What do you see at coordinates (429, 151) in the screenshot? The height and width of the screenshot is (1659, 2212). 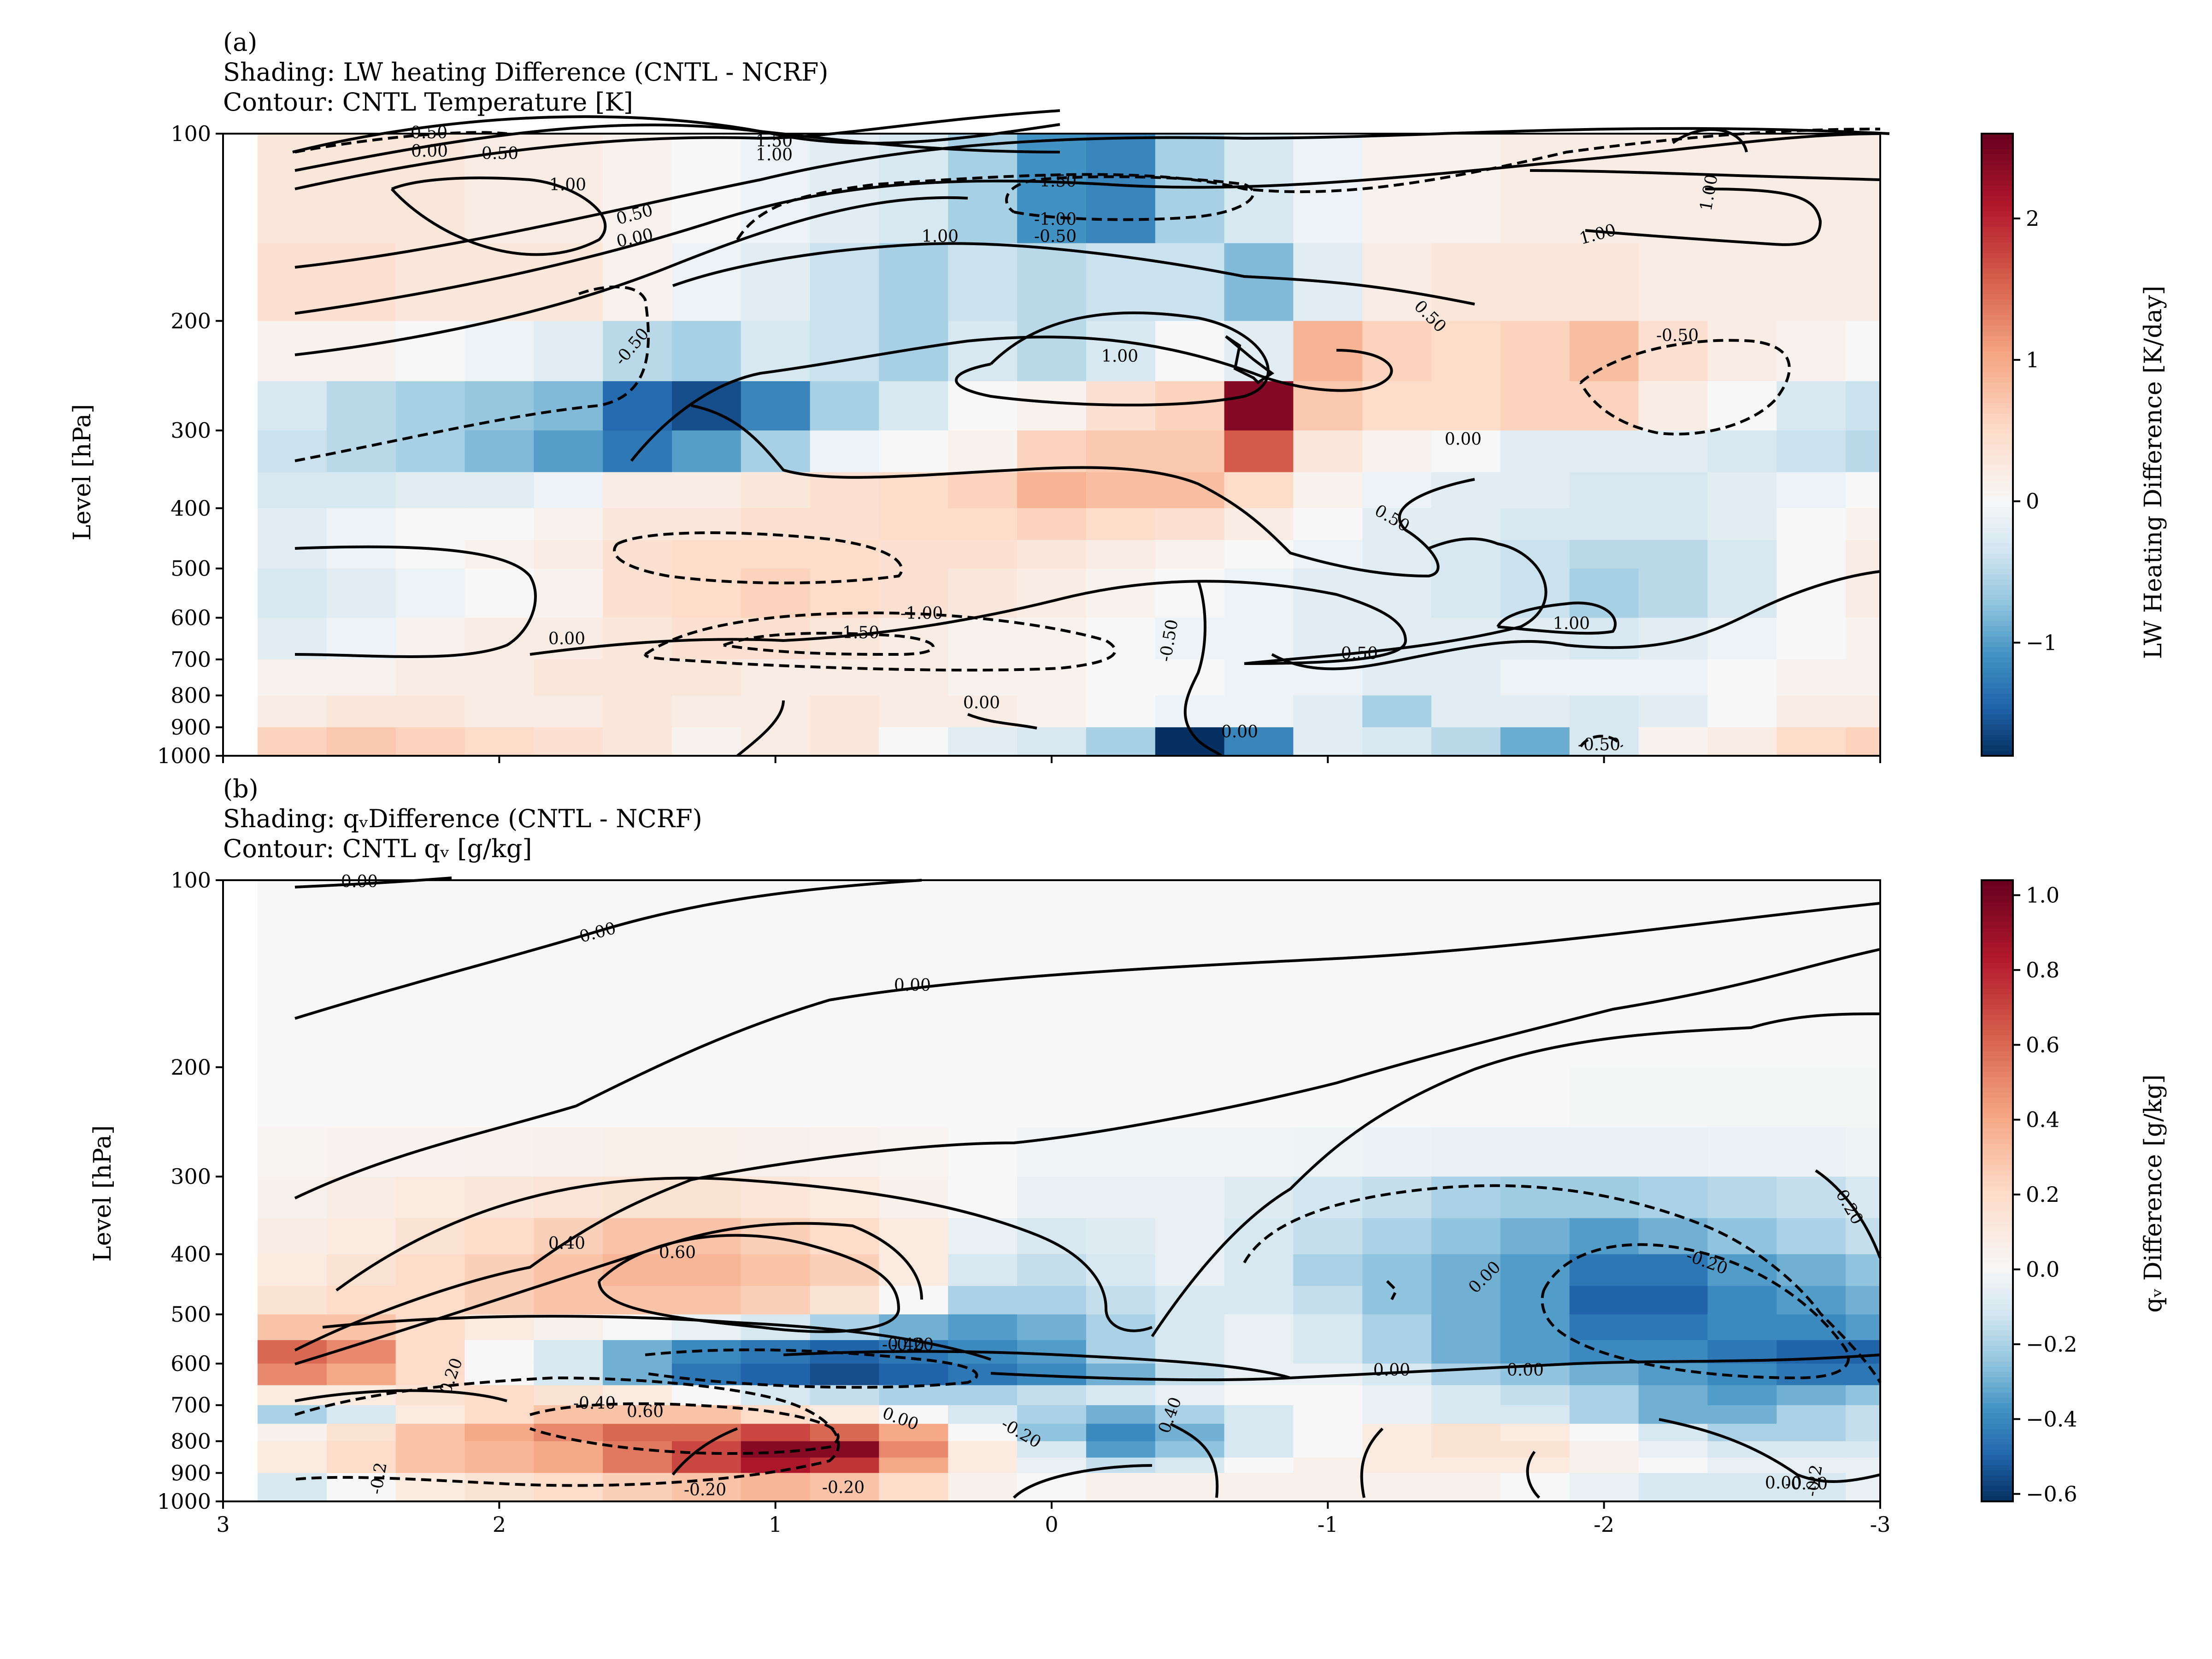 I see `contour-label: 0.00` at bounding box center [429, 151].